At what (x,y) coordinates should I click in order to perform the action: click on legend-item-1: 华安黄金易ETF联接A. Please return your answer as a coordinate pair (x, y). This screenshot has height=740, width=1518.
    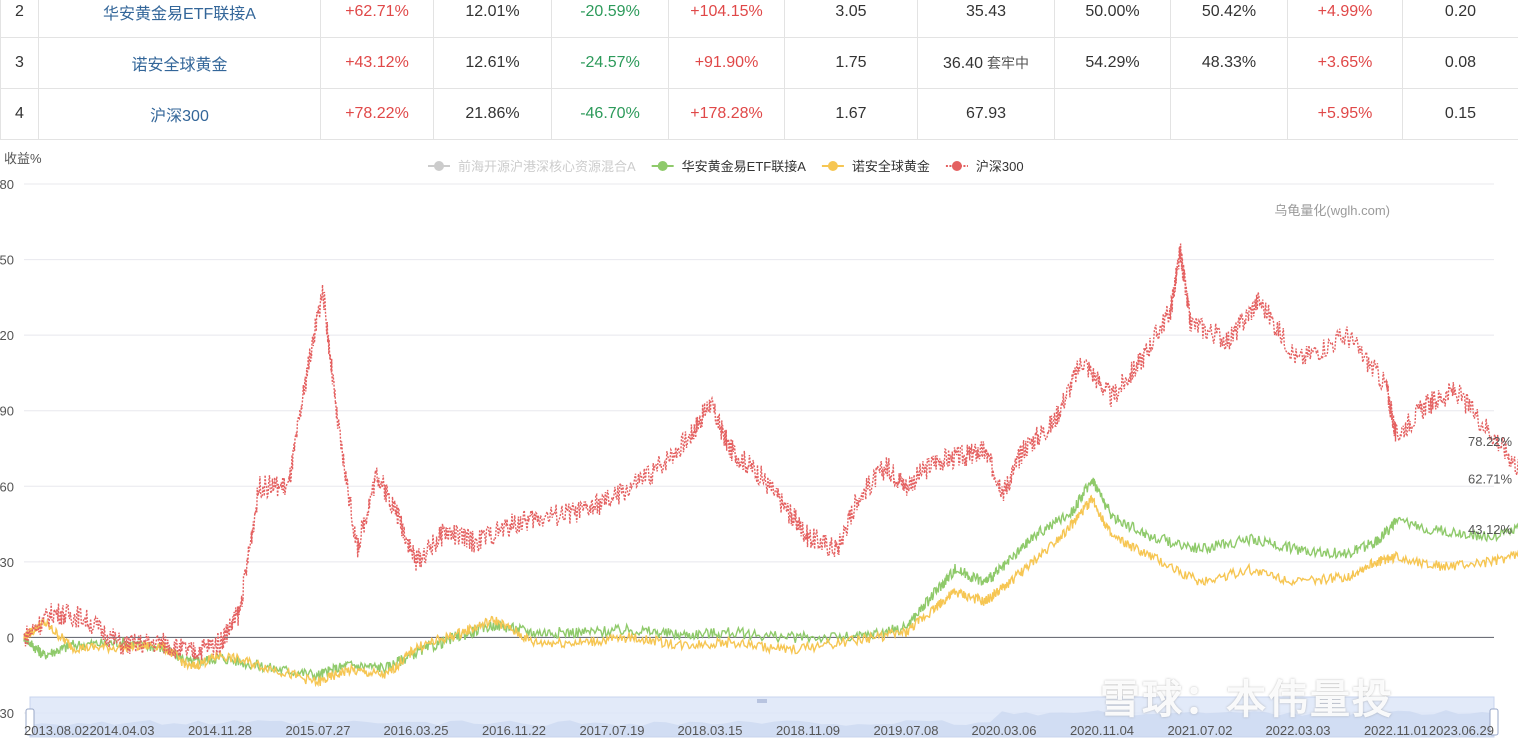
    Looking at the image, I should click on (729, 166).